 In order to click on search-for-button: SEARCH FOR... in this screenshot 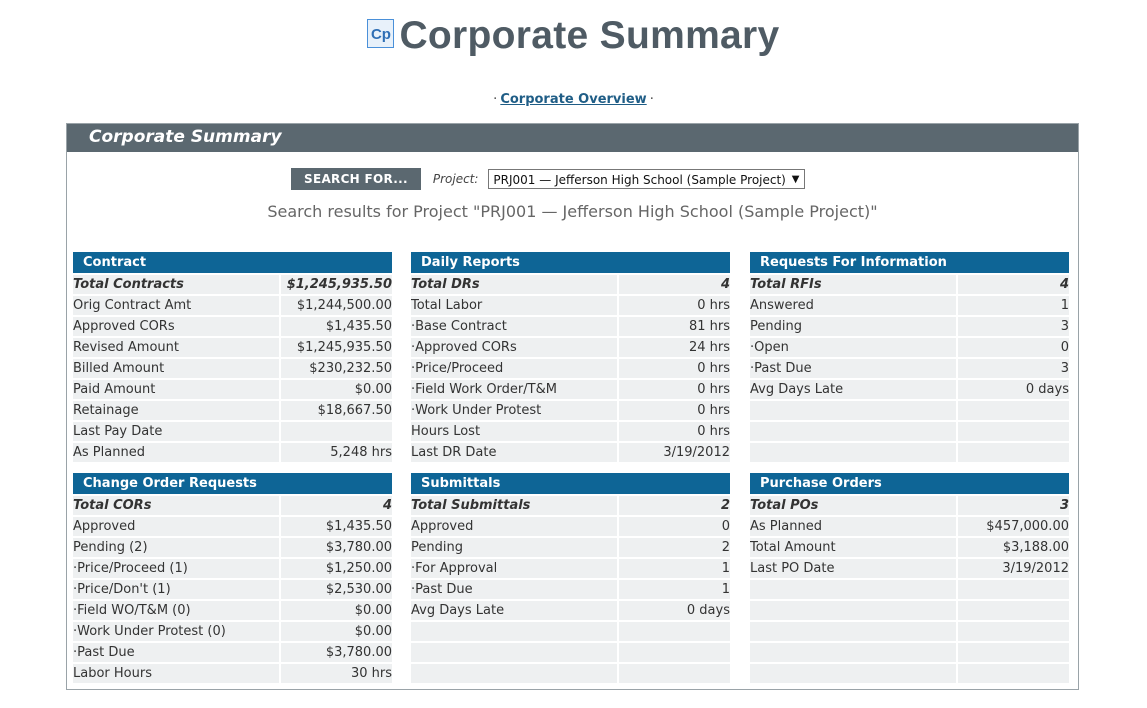, I will do `click(356, 179)`.